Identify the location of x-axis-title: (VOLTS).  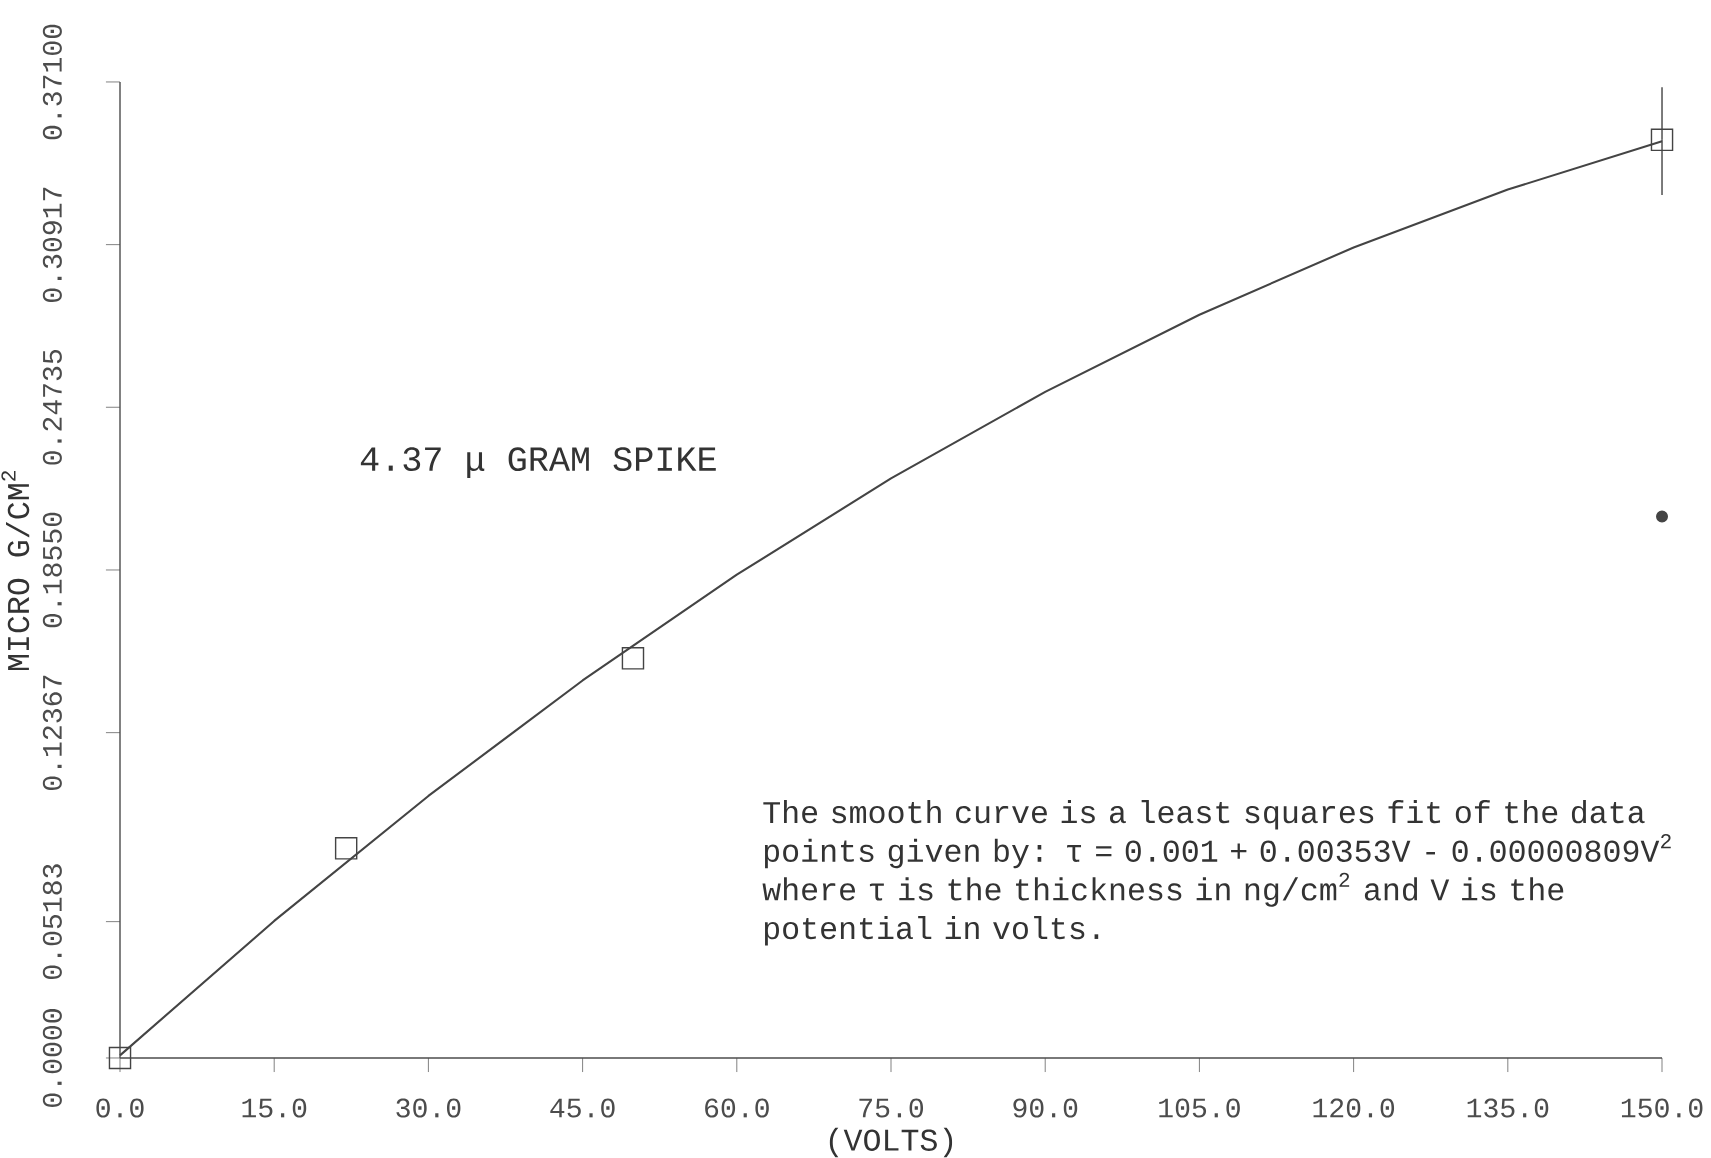
(891, 1142).